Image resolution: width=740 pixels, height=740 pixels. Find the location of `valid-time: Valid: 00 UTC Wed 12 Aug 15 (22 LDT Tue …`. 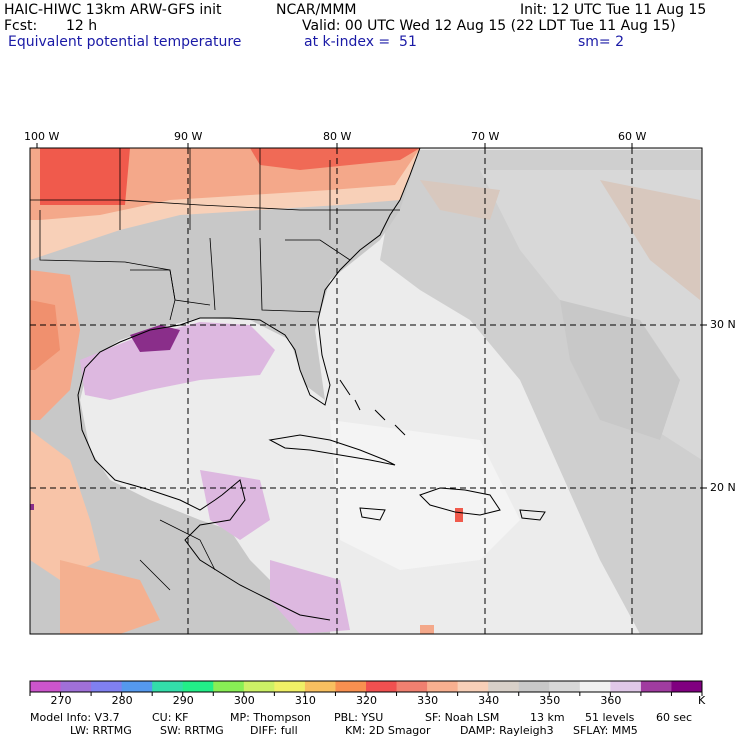

valid-time: Valid: 00 UTC Wed 12 Aug 15 (22 LDT Tue … is located at coordinates (489, 26).